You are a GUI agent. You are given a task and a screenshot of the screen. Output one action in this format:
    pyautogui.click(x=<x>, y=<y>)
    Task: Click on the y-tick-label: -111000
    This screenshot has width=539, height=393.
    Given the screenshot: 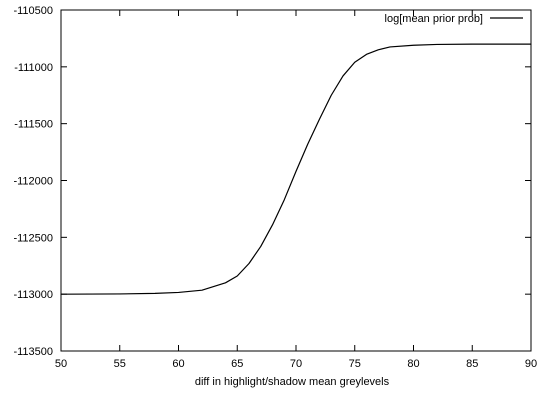 What is the action you would take?
    pyautogui.click(x=33, y=68)
    